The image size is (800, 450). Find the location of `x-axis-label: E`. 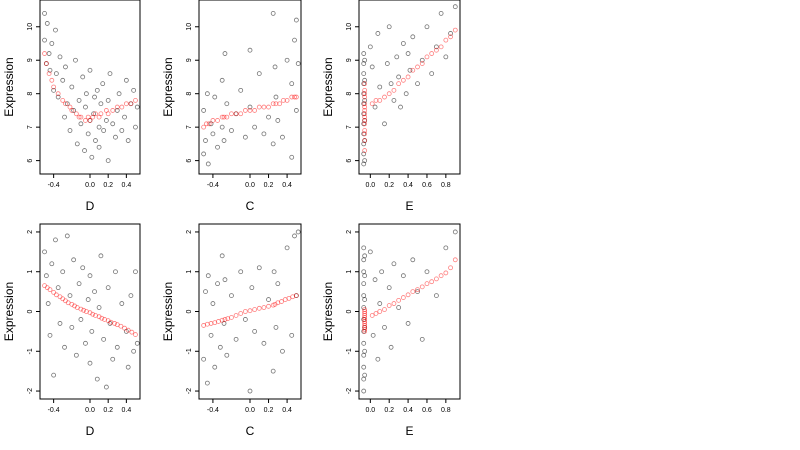

x-axis-label: E is located at coordinates (409, 206).